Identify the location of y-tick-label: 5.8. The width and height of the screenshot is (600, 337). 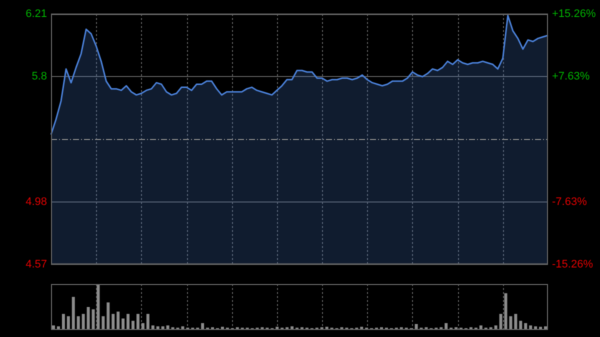
(39, 76).